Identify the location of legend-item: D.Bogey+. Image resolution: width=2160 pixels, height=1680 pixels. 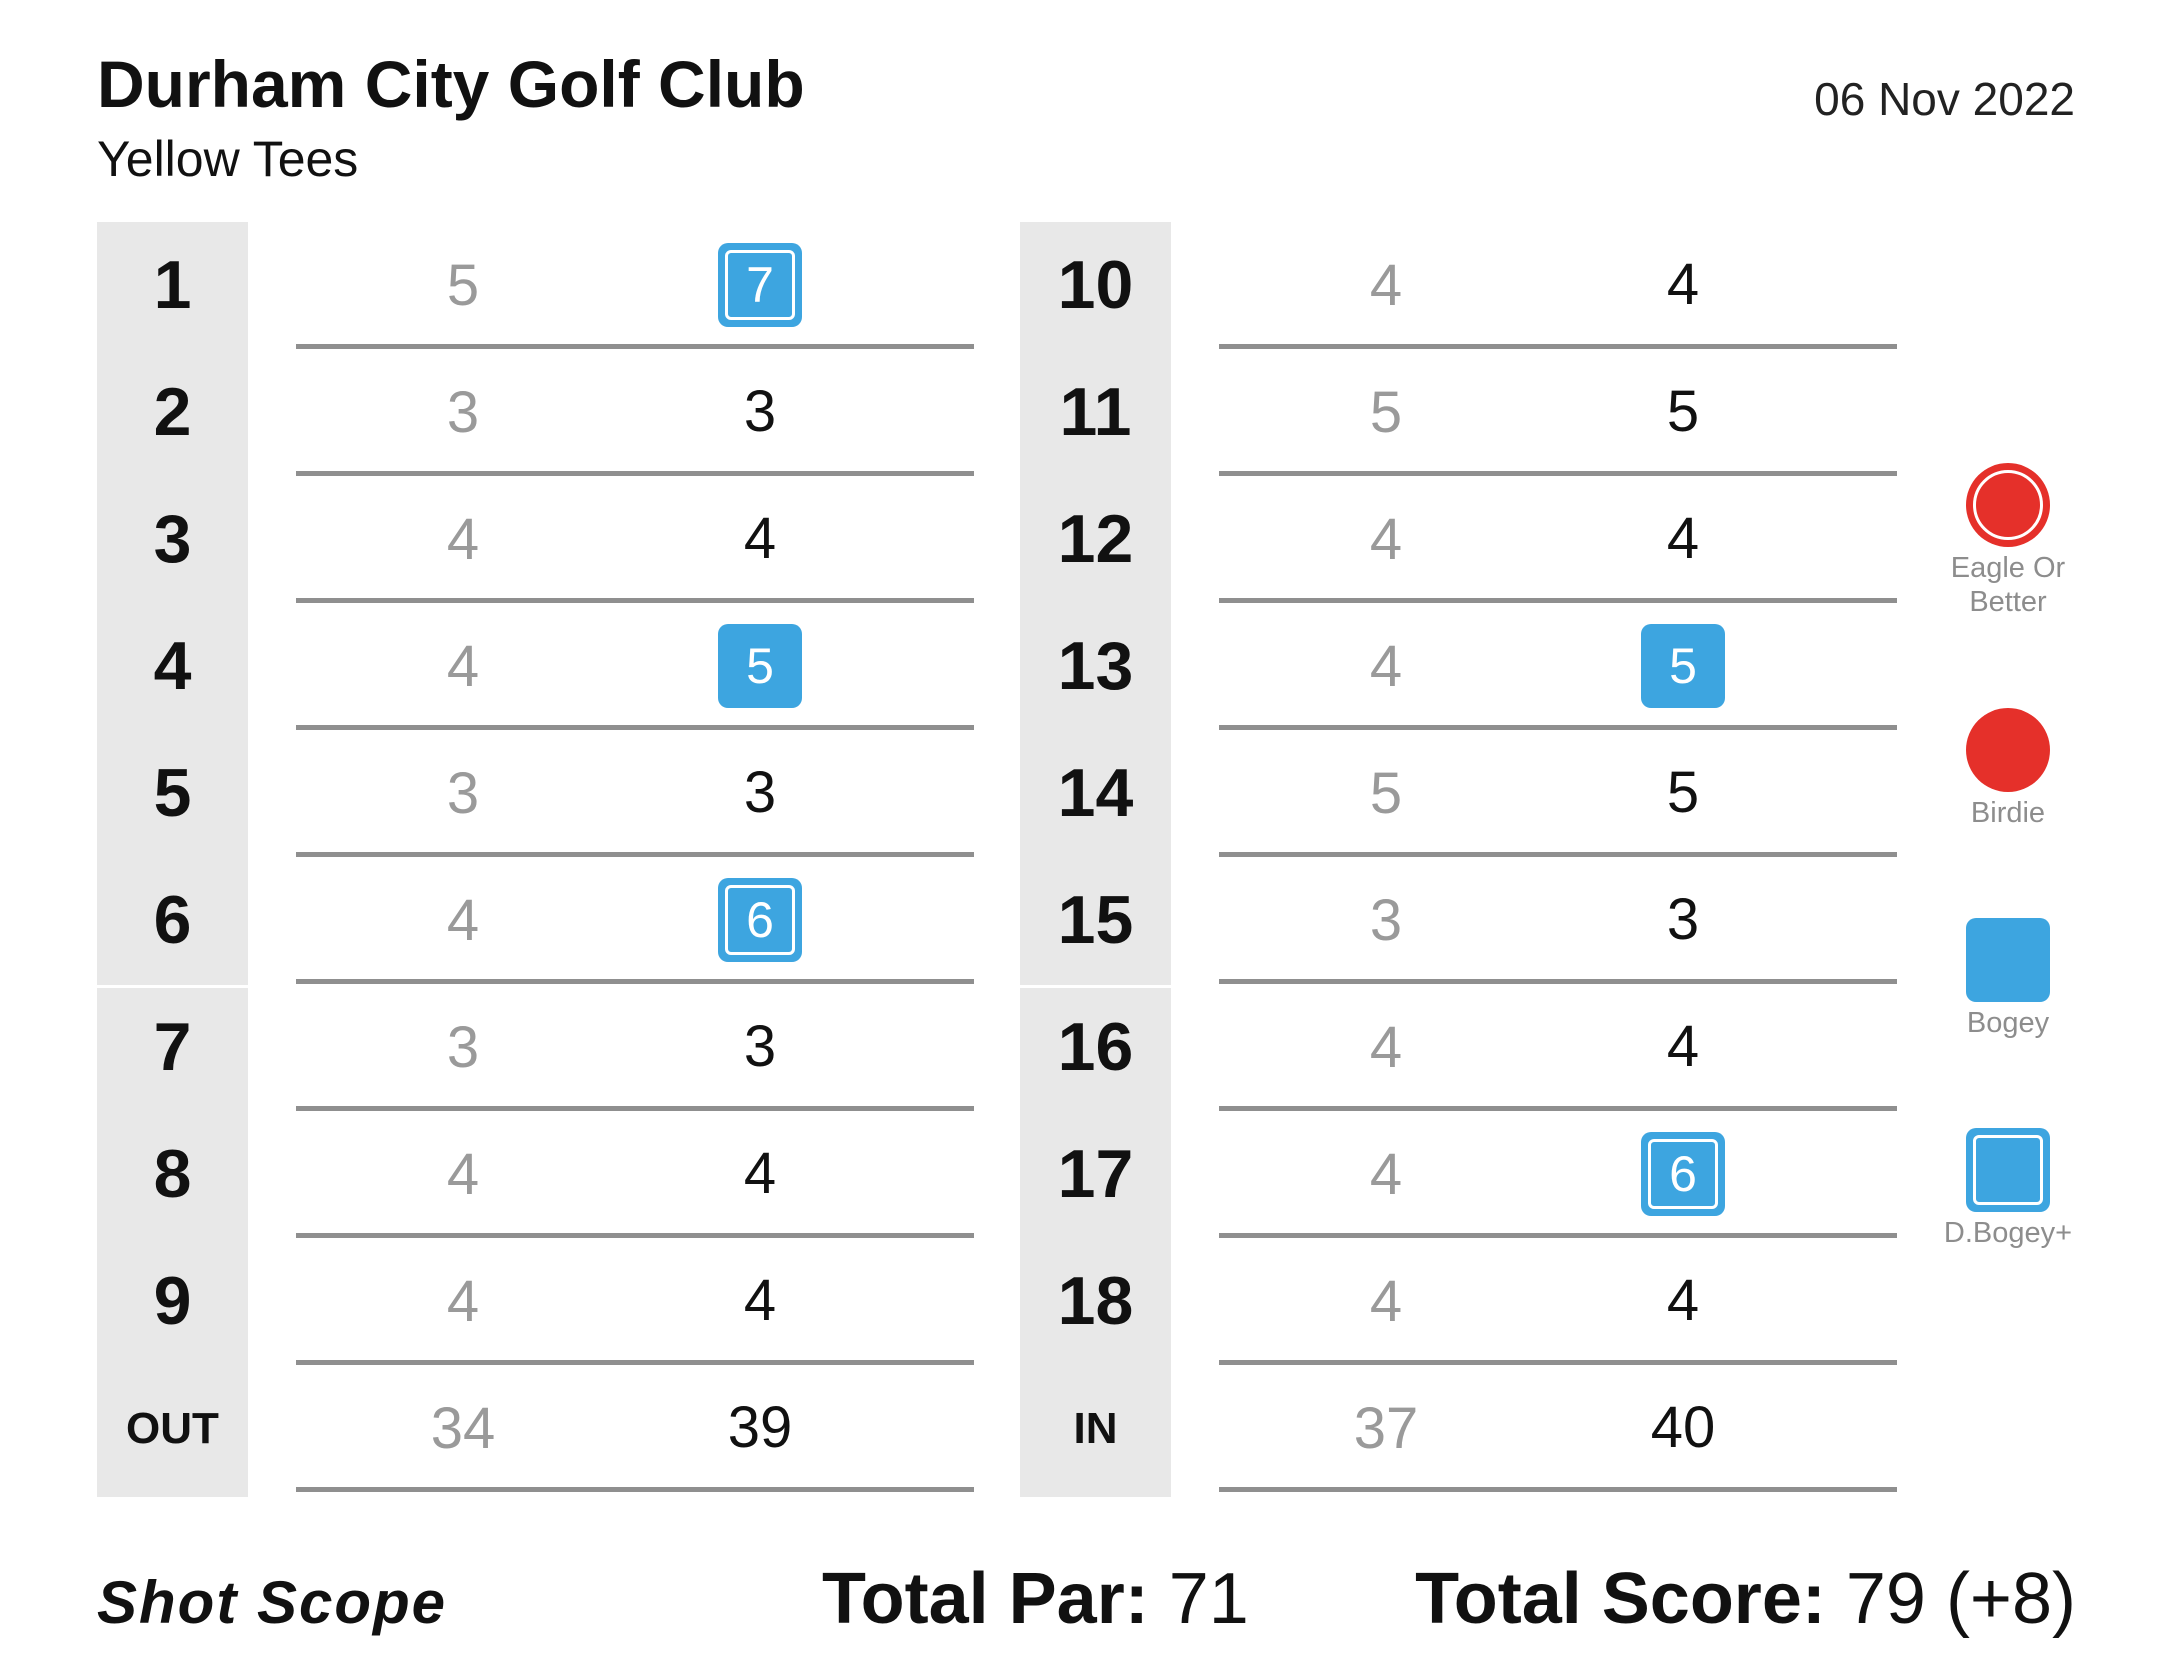
(2008, 1189).